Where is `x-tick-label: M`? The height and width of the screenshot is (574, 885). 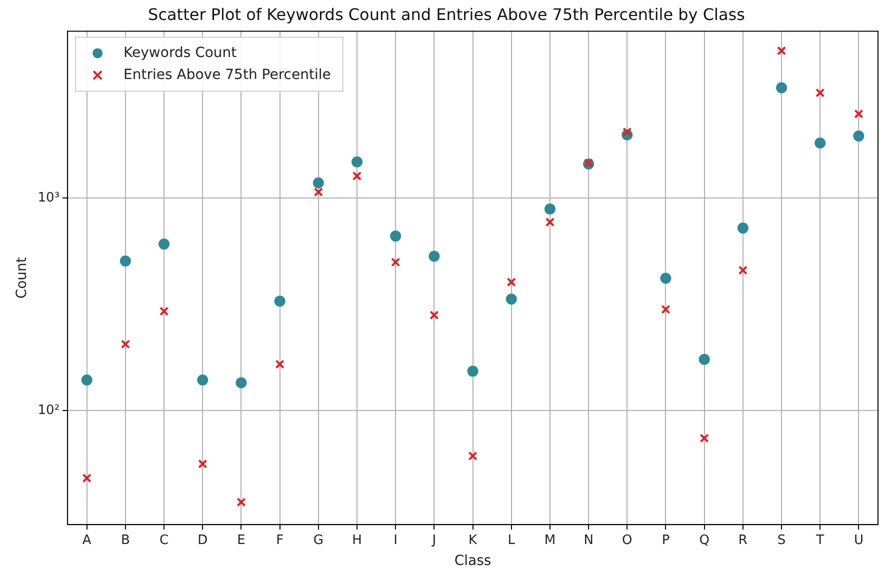
x-tick-label: M is located at coordinates (550, 540).